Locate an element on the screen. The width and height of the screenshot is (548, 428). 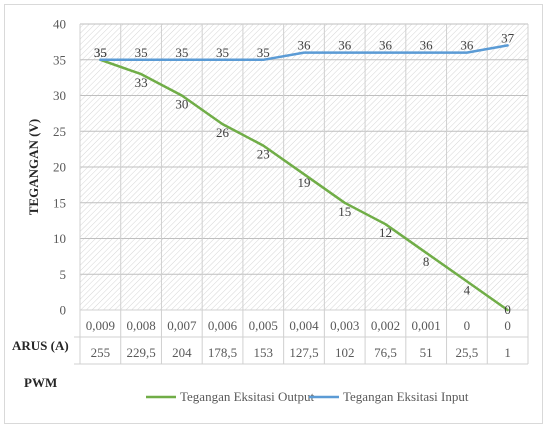
y-tick-label: 40 is located at coordinates (59, 24).